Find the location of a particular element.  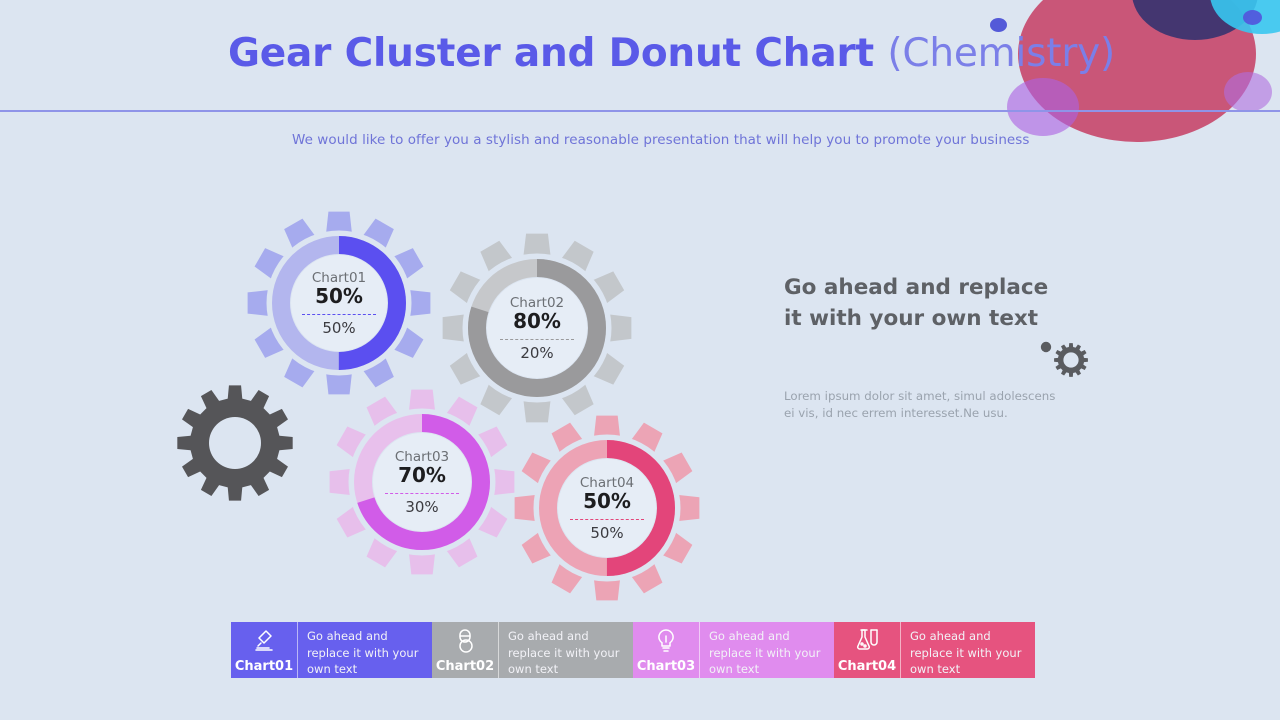

cyan-bubble is located at coordinates (1245, 17).